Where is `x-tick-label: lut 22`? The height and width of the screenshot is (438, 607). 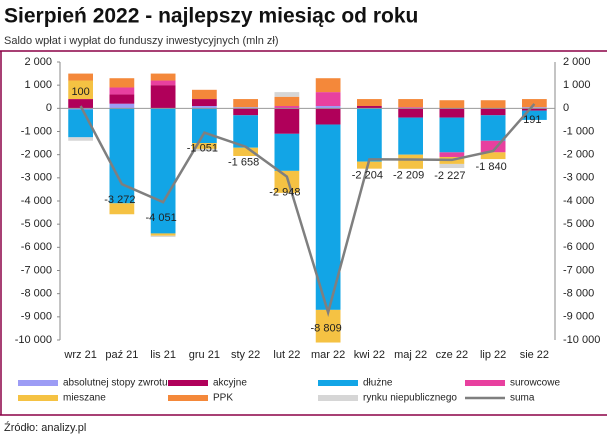
x-tick-label: lut 22 is located at coordinates (286, 355).